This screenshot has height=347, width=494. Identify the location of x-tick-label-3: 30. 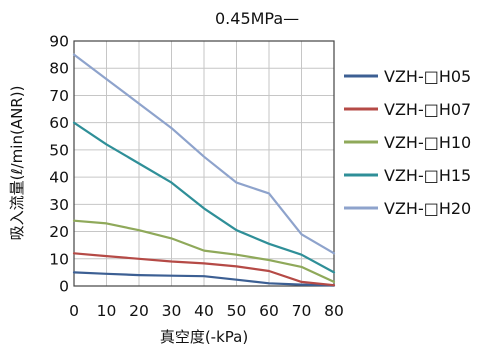
(172, 311).